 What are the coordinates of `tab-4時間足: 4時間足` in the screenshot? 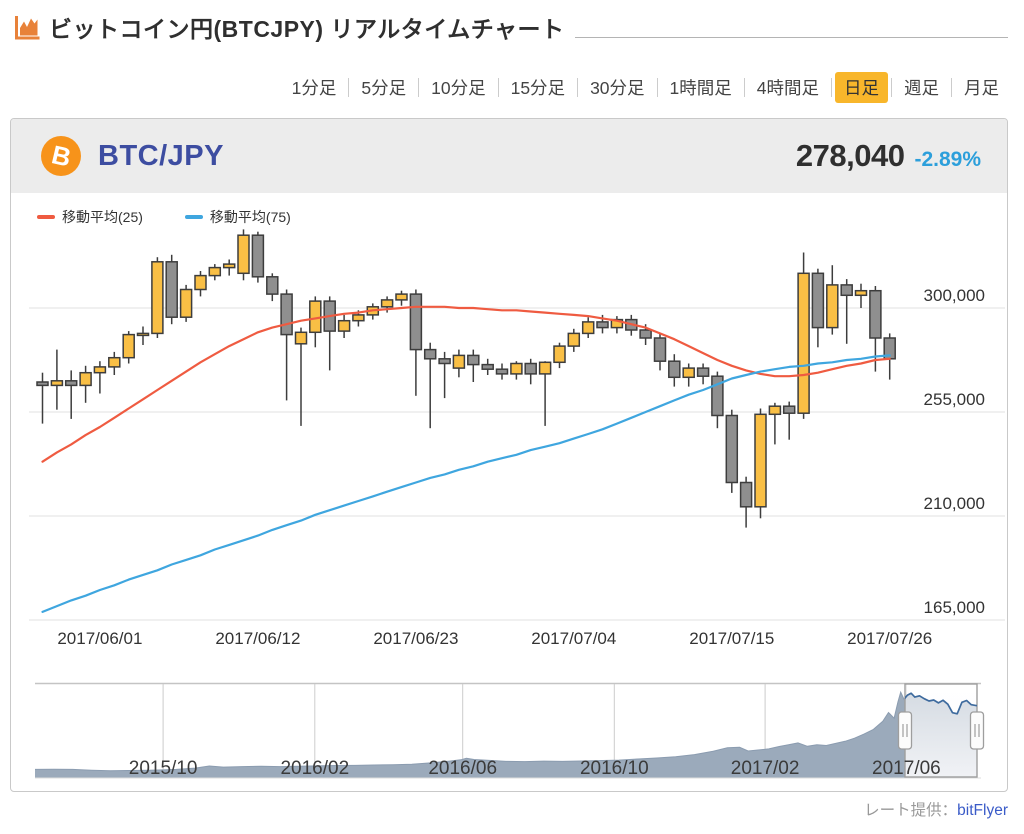 It's located at (787, 87).